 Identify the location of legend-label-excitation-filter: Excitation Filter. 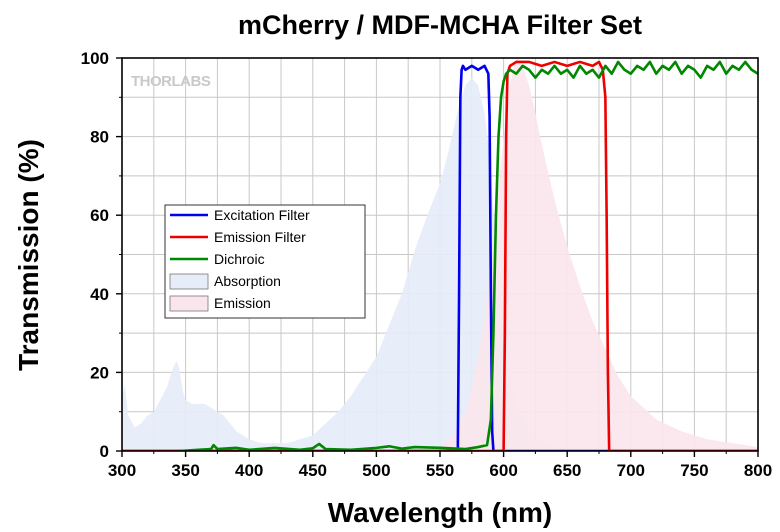
(262, 215).